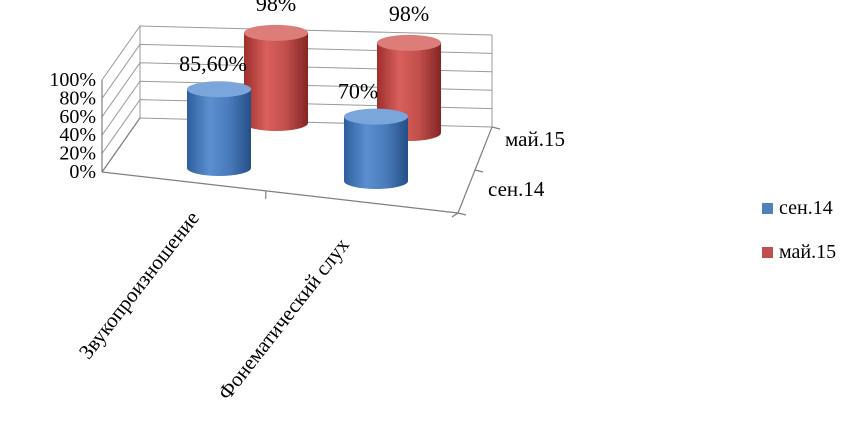 The width and height of the screenshot is (857, 422). Describe the element at coordinates (806, 208) in the screenshot. I see `legend-label: сен.14` at that location.